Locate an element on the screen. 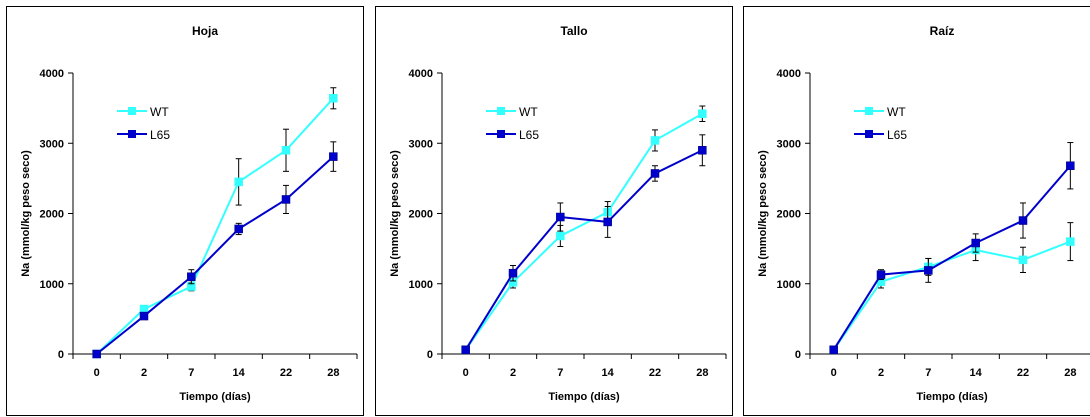 Image resolution: width=1090 pixels, height=417 pixels. chart-title: Raíz is located at coordinates (942, 31).